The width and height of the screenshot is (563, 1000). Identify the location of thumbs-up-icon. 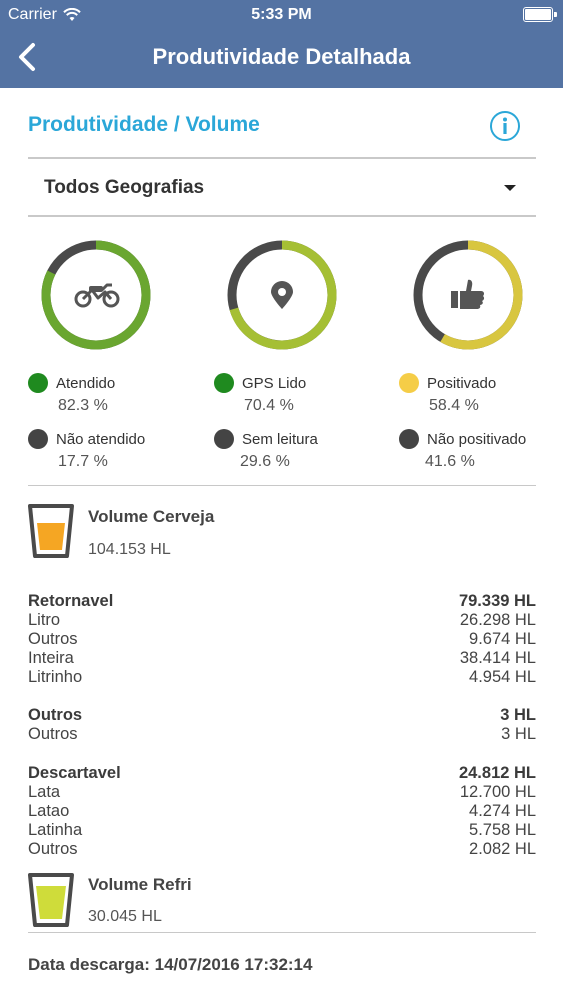
(468, 294).